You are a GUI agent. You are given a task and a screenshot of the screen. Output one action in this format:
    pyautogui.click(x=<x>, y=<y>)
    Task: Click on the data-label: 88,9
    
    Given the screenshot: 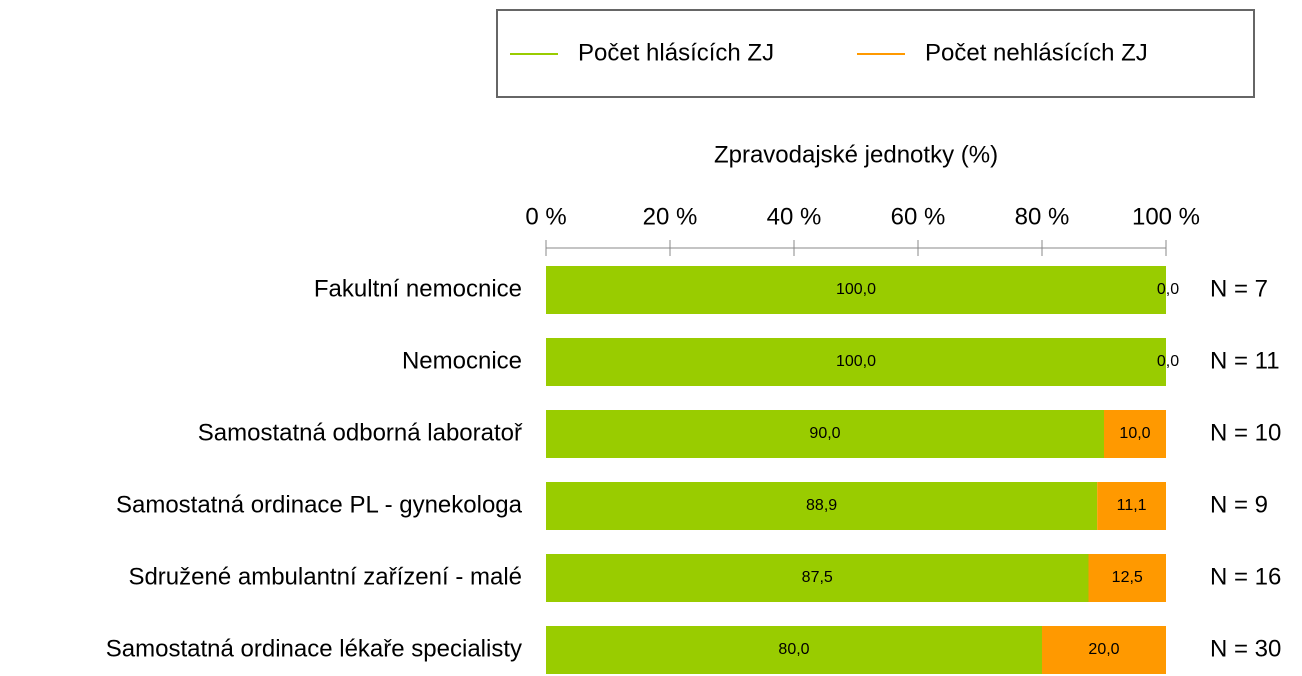 What is the action you would take?
    pyautogui.click(x=821, y=505)
    